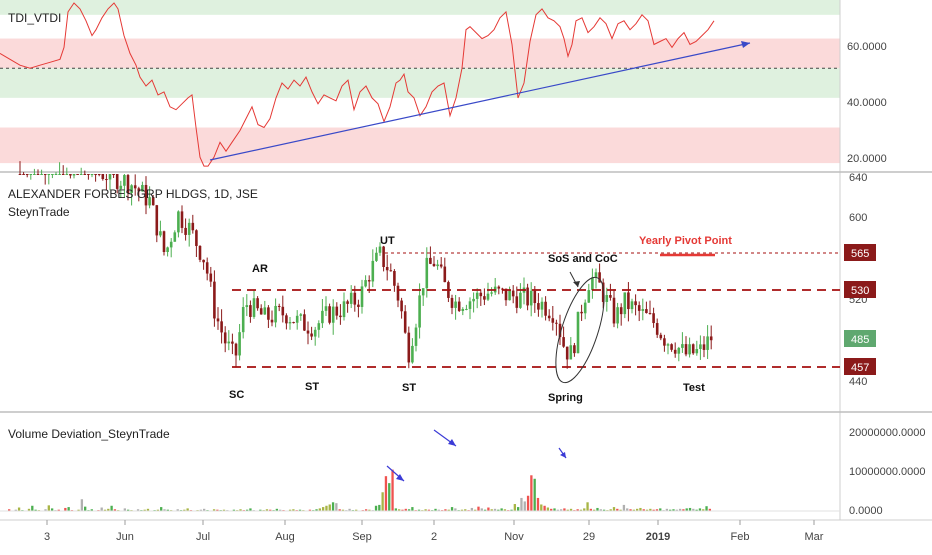 This screenshot has height=555, width=932. What do you see at coordinates (125, 537) in the screenshot?
I see `time-axis-label: Jun` at bounding box center [125, 537].